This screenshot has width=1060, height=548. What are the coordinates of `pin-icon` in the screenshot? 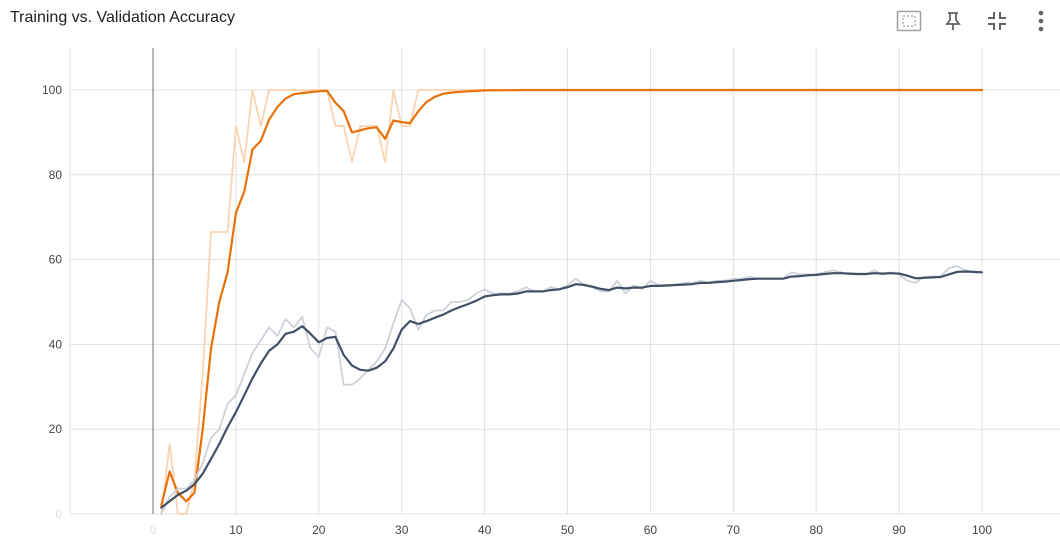 It's located at (953, 21).